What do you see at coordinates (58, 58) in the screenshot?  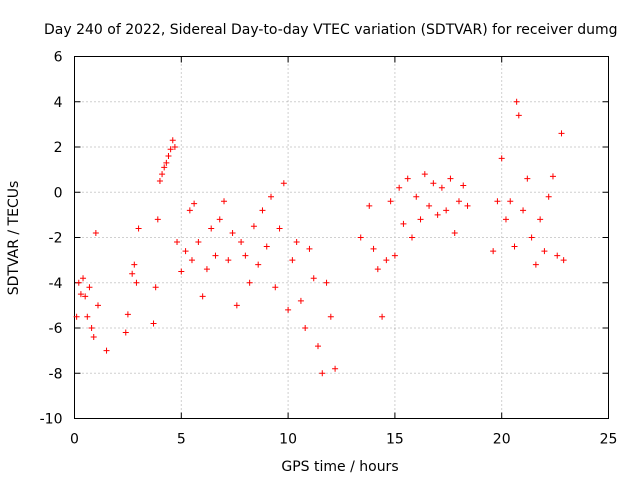 I see `y-tick-label: 6` at bounding box center [58, 58].